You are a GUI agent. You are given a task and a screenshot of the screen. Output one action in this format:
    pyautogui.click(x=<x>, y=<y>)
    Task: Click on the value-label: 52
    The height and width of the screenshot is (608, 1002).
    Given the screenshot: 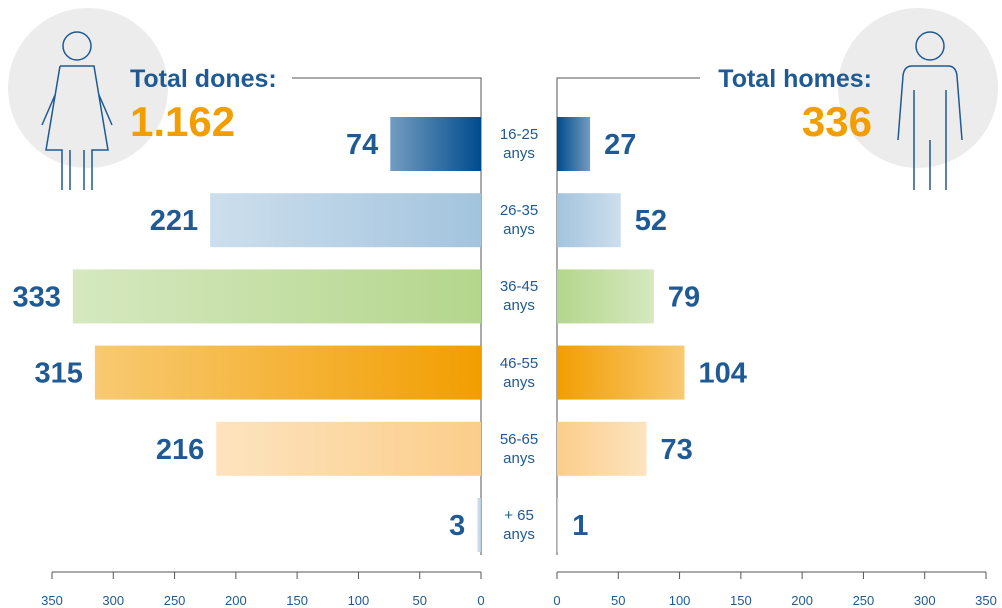 What is the action you would take?
    pyautogui.click(x=651, y=221)
    